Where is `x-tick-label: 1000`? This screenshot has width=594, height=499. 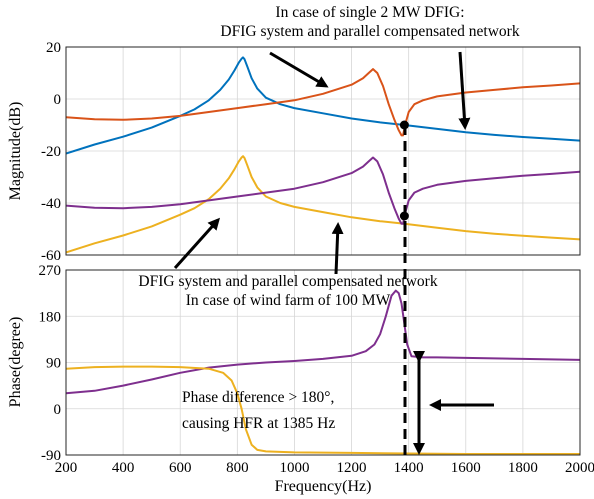
x-tick-label: 1000 is located at coordinates (294, 468).